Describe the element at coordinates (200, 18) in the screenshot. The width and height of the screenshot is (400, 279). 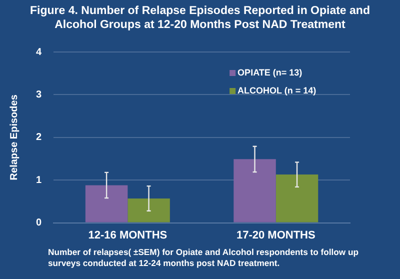
I see `chart-title: Figure 4. Number of Relapse Episodes Reported in Opiate and Alcohol Groups at 12-20 Months Post NAD Treatment` at that location.